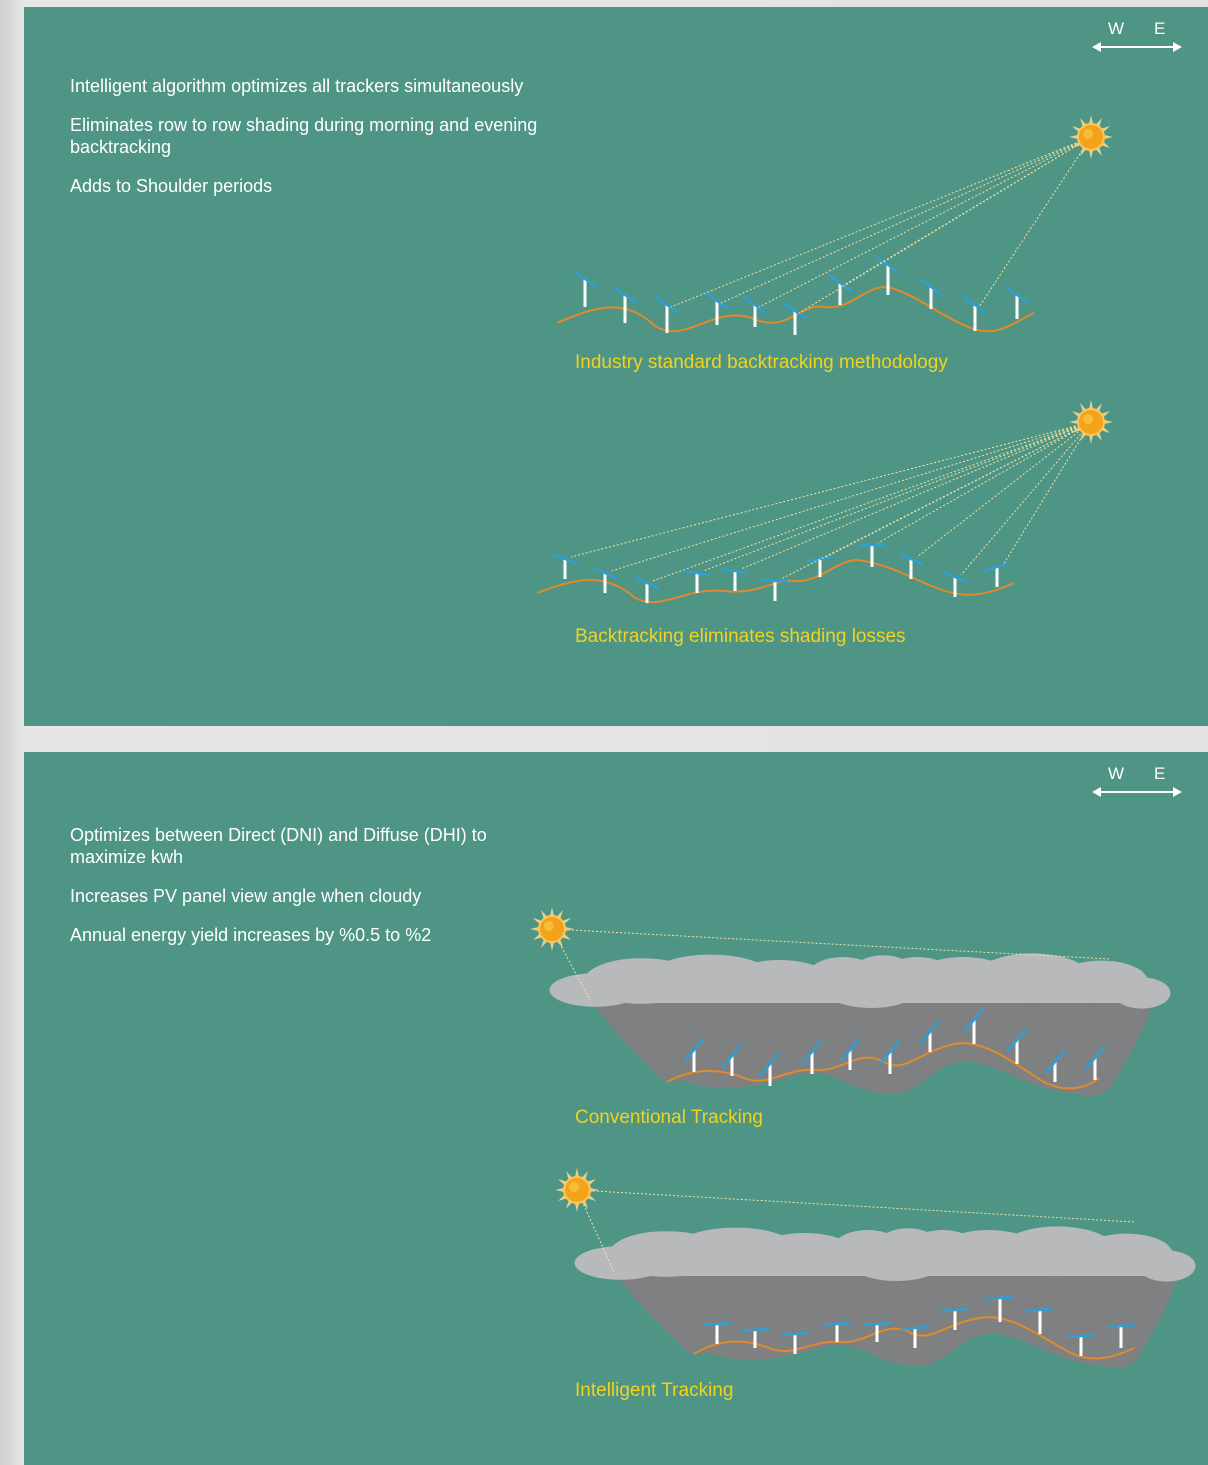  Describe the element at coordinates (1137, 37) in the screenshot. I see `west-east-compass: W E` at that location.